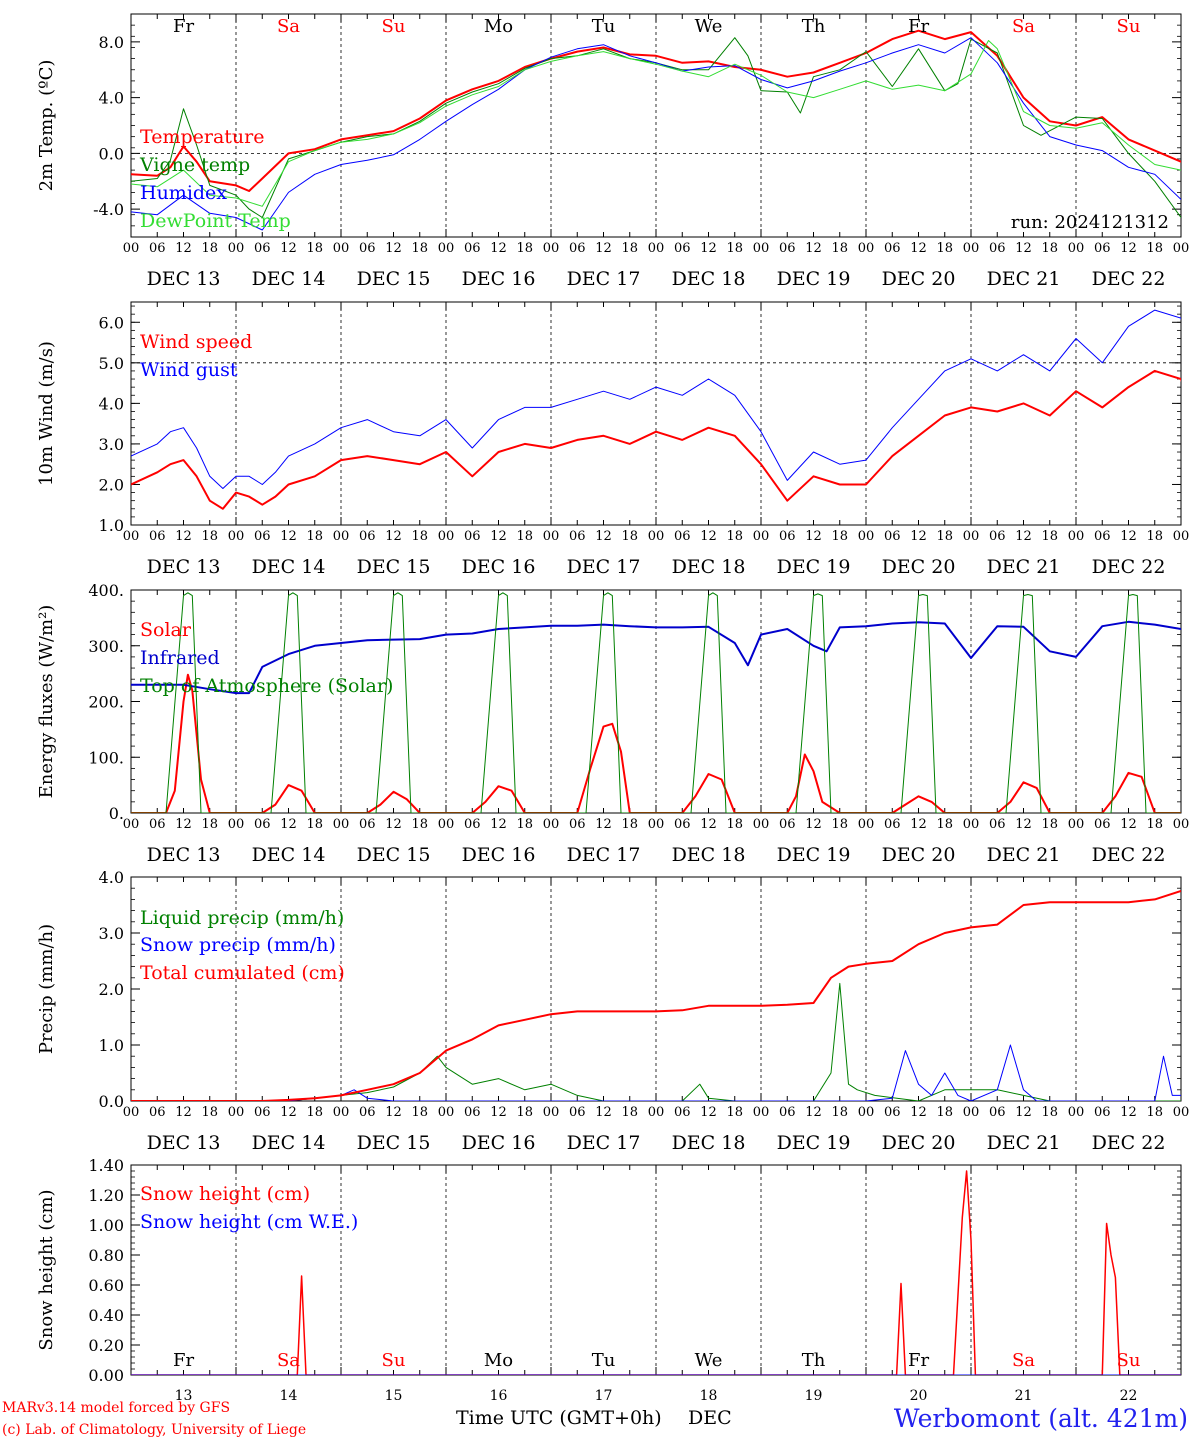 The height and width of the screenshot is (1440, 1194). What do you see at coordinates (709, 1396) in the screenshot?
I see `day-number: 18` at bounding box center [709, 1396].